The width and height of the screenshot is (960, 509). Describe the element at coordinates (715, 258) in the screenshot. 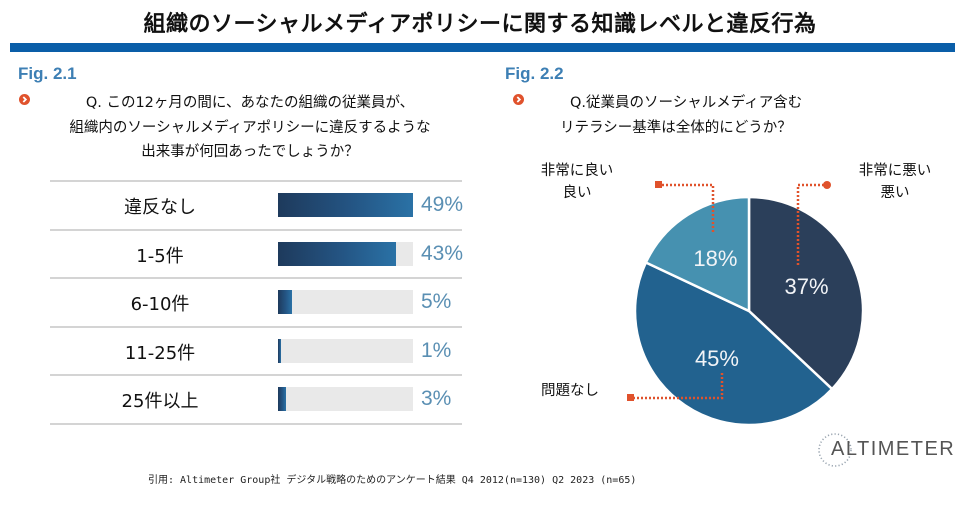

I see `slice-value-label: 18%` at that location.